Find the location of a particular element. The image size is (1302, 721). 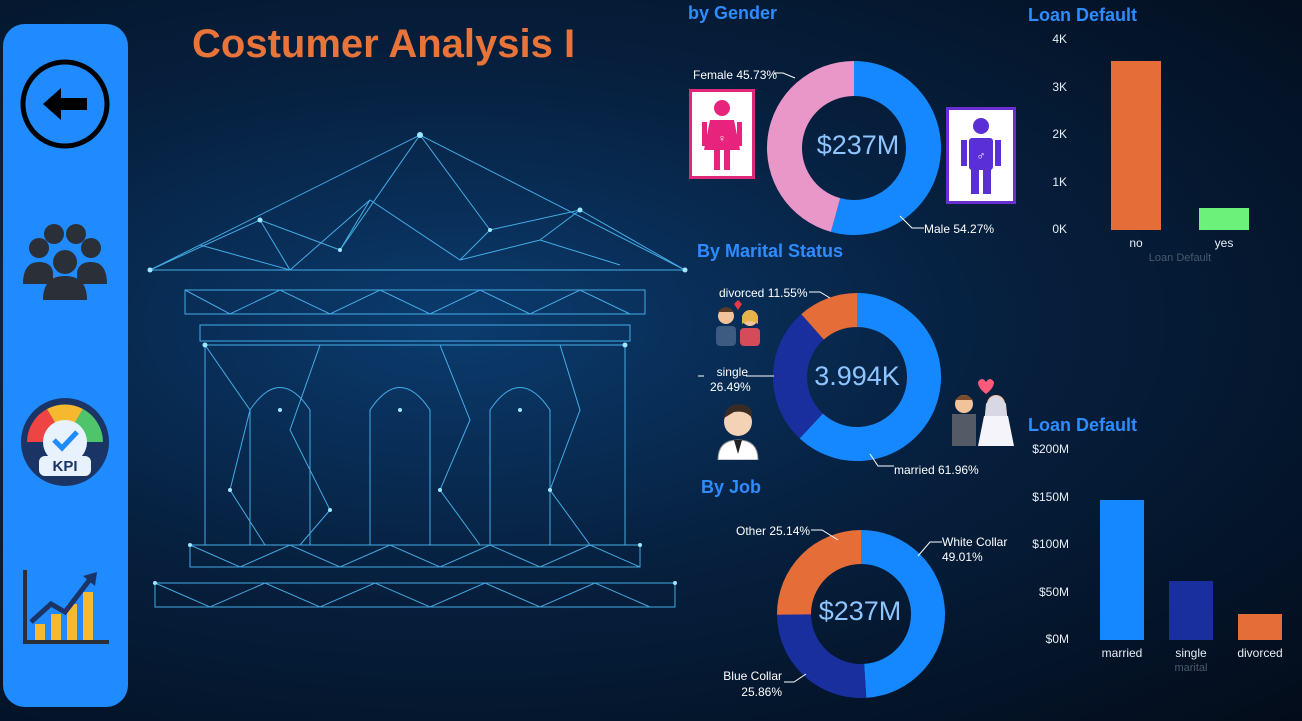

bar-single is located at coordinates (1191, 610).